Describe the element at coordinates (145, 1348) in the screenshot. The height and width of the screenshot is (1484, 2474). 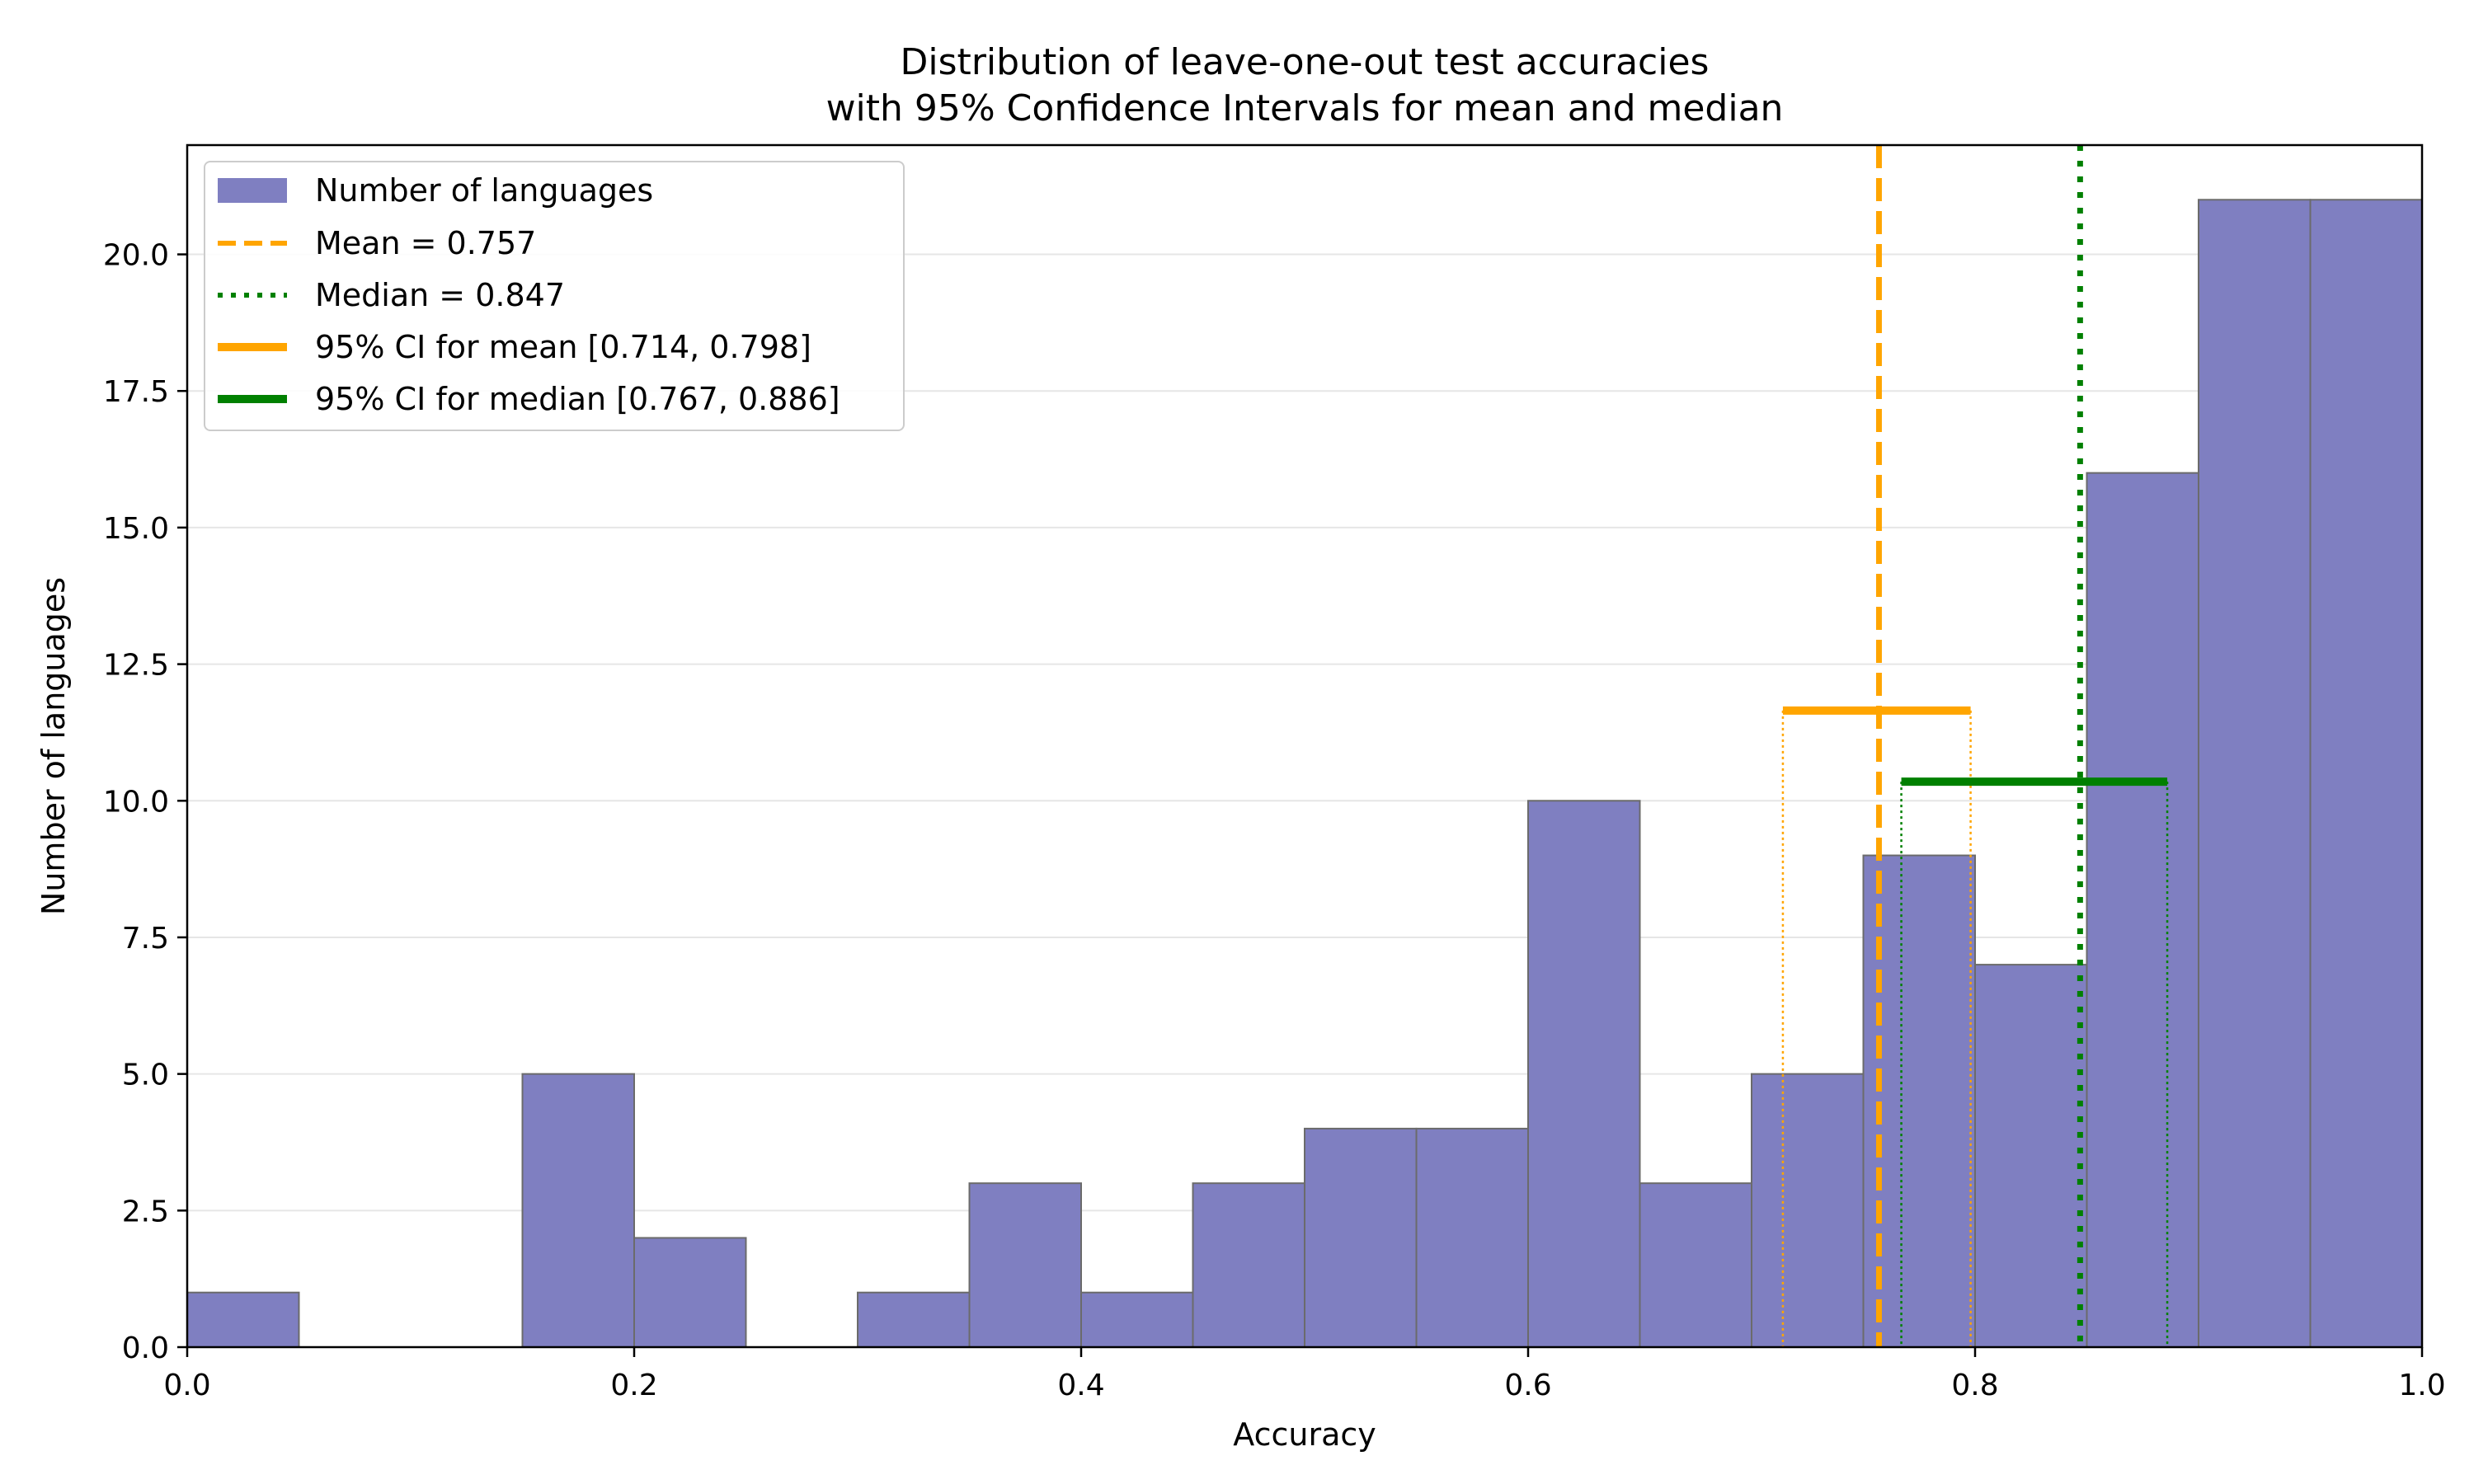
I see `y-tick-label: 0.0` at that location.